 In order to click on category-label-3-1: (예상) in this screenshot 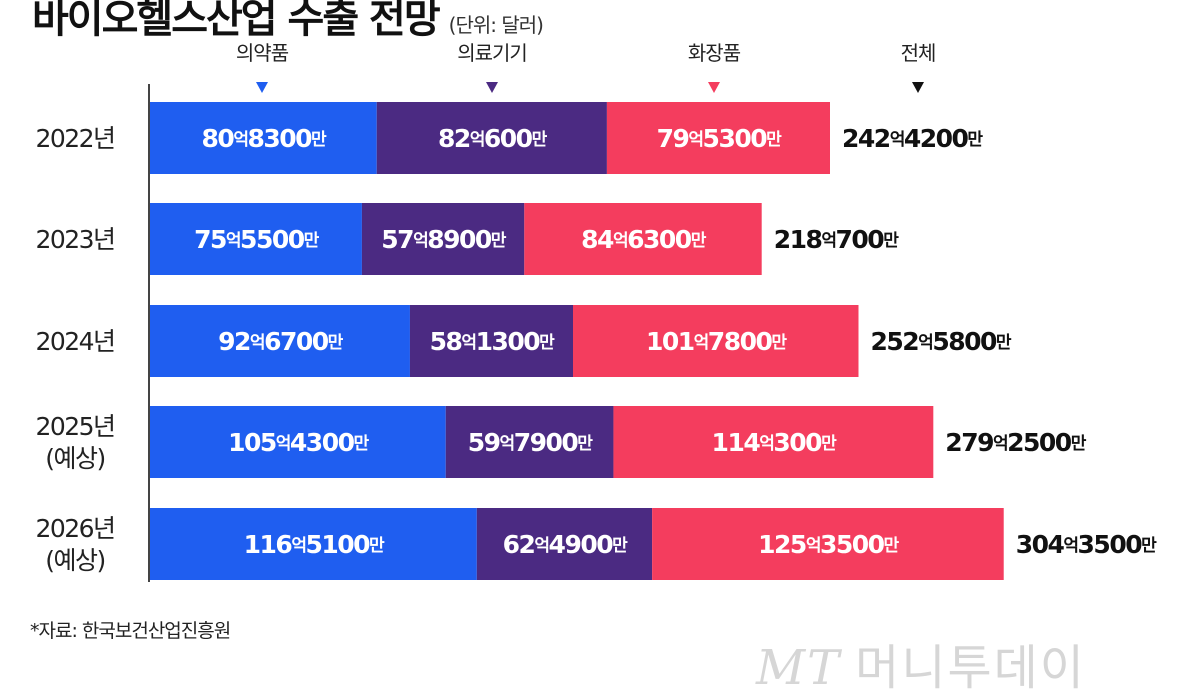, I will do `click(75, 458)`.